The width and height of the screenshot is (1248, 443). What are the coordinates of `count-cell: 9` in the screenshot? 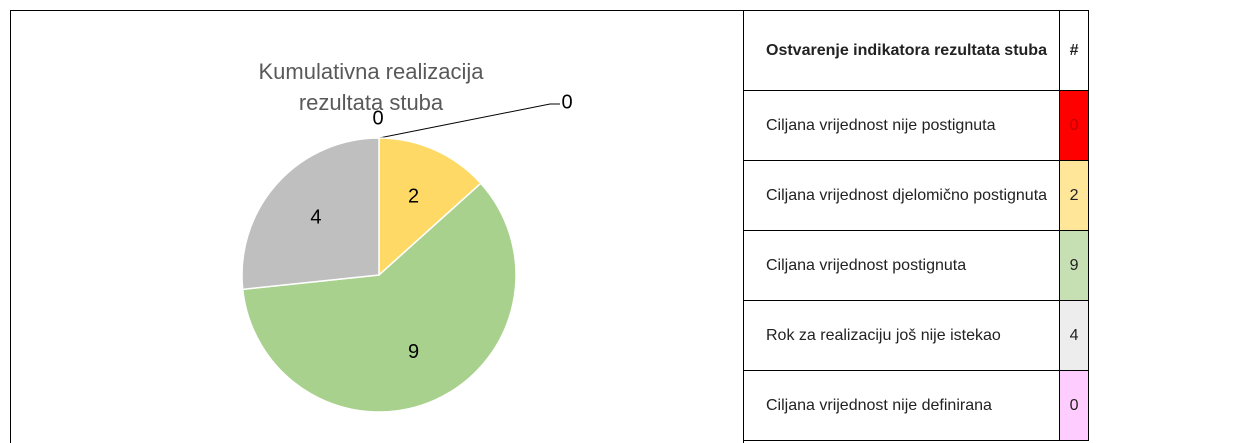 It's located at (1074, 265).